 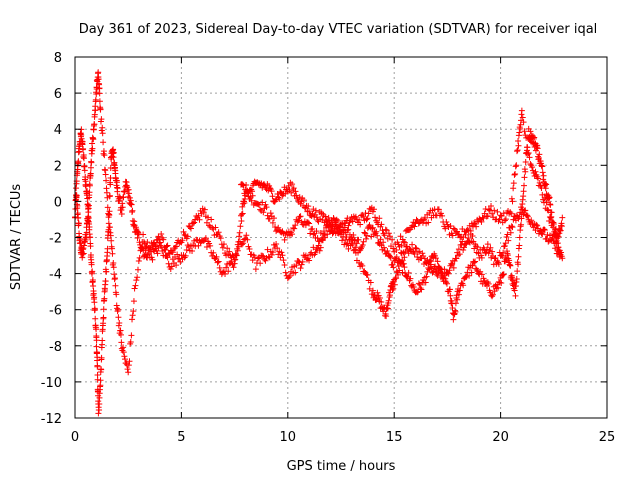 I want to click on y-tick-label: -12, so click(x=51, y=419).